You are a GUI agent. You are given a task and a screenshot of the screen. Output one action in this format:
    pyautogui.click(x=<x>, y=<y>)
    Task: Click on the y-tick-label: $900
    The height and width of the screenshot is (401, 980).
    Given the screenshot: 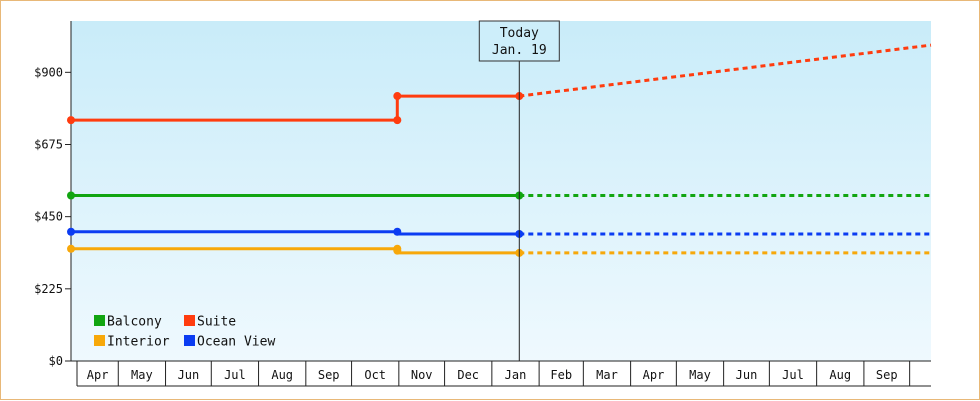 What is the action you would take?
    pyautogui.click(x=48, y=72)
    